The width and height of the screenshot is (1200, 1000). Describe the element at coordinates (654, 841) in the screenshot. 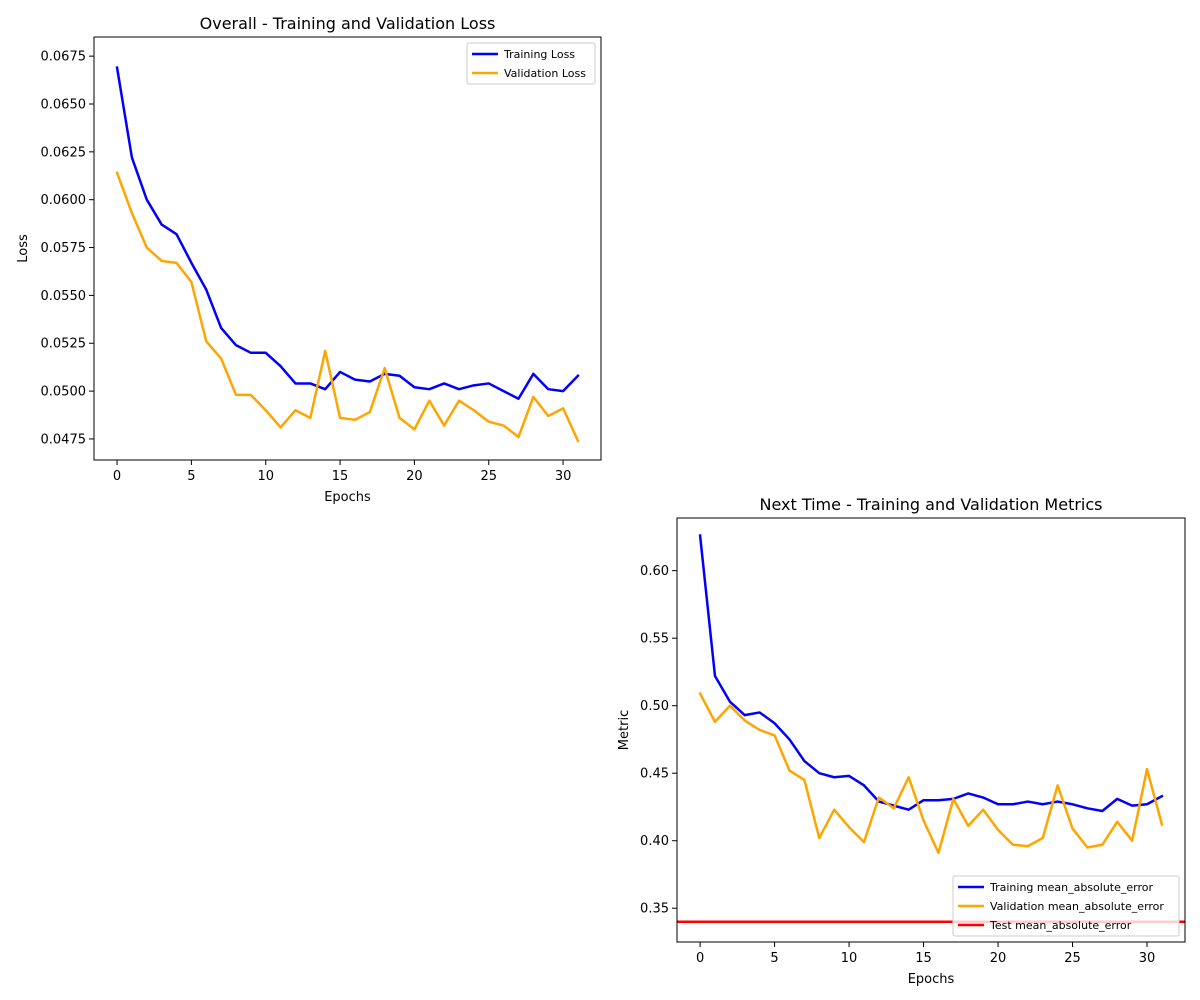

I see `y-tick-label: 0.40` at that location.